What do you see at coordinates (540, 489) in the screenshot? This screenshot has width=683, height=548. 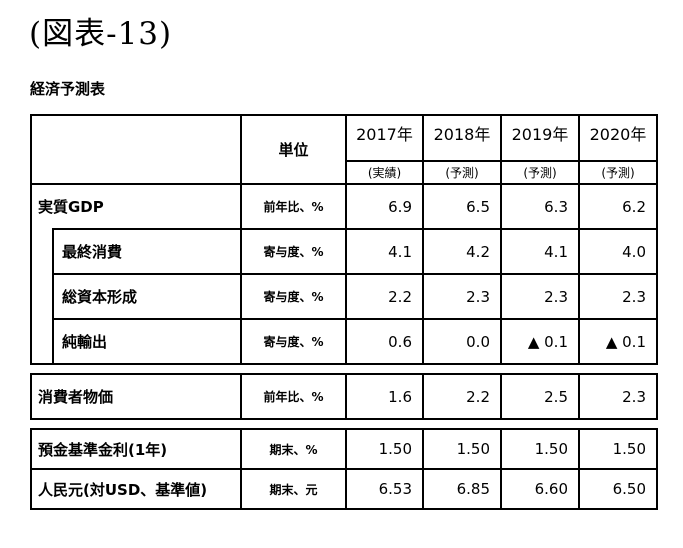 I see `value-cell: 6.60` at bounding box center [540, 489].